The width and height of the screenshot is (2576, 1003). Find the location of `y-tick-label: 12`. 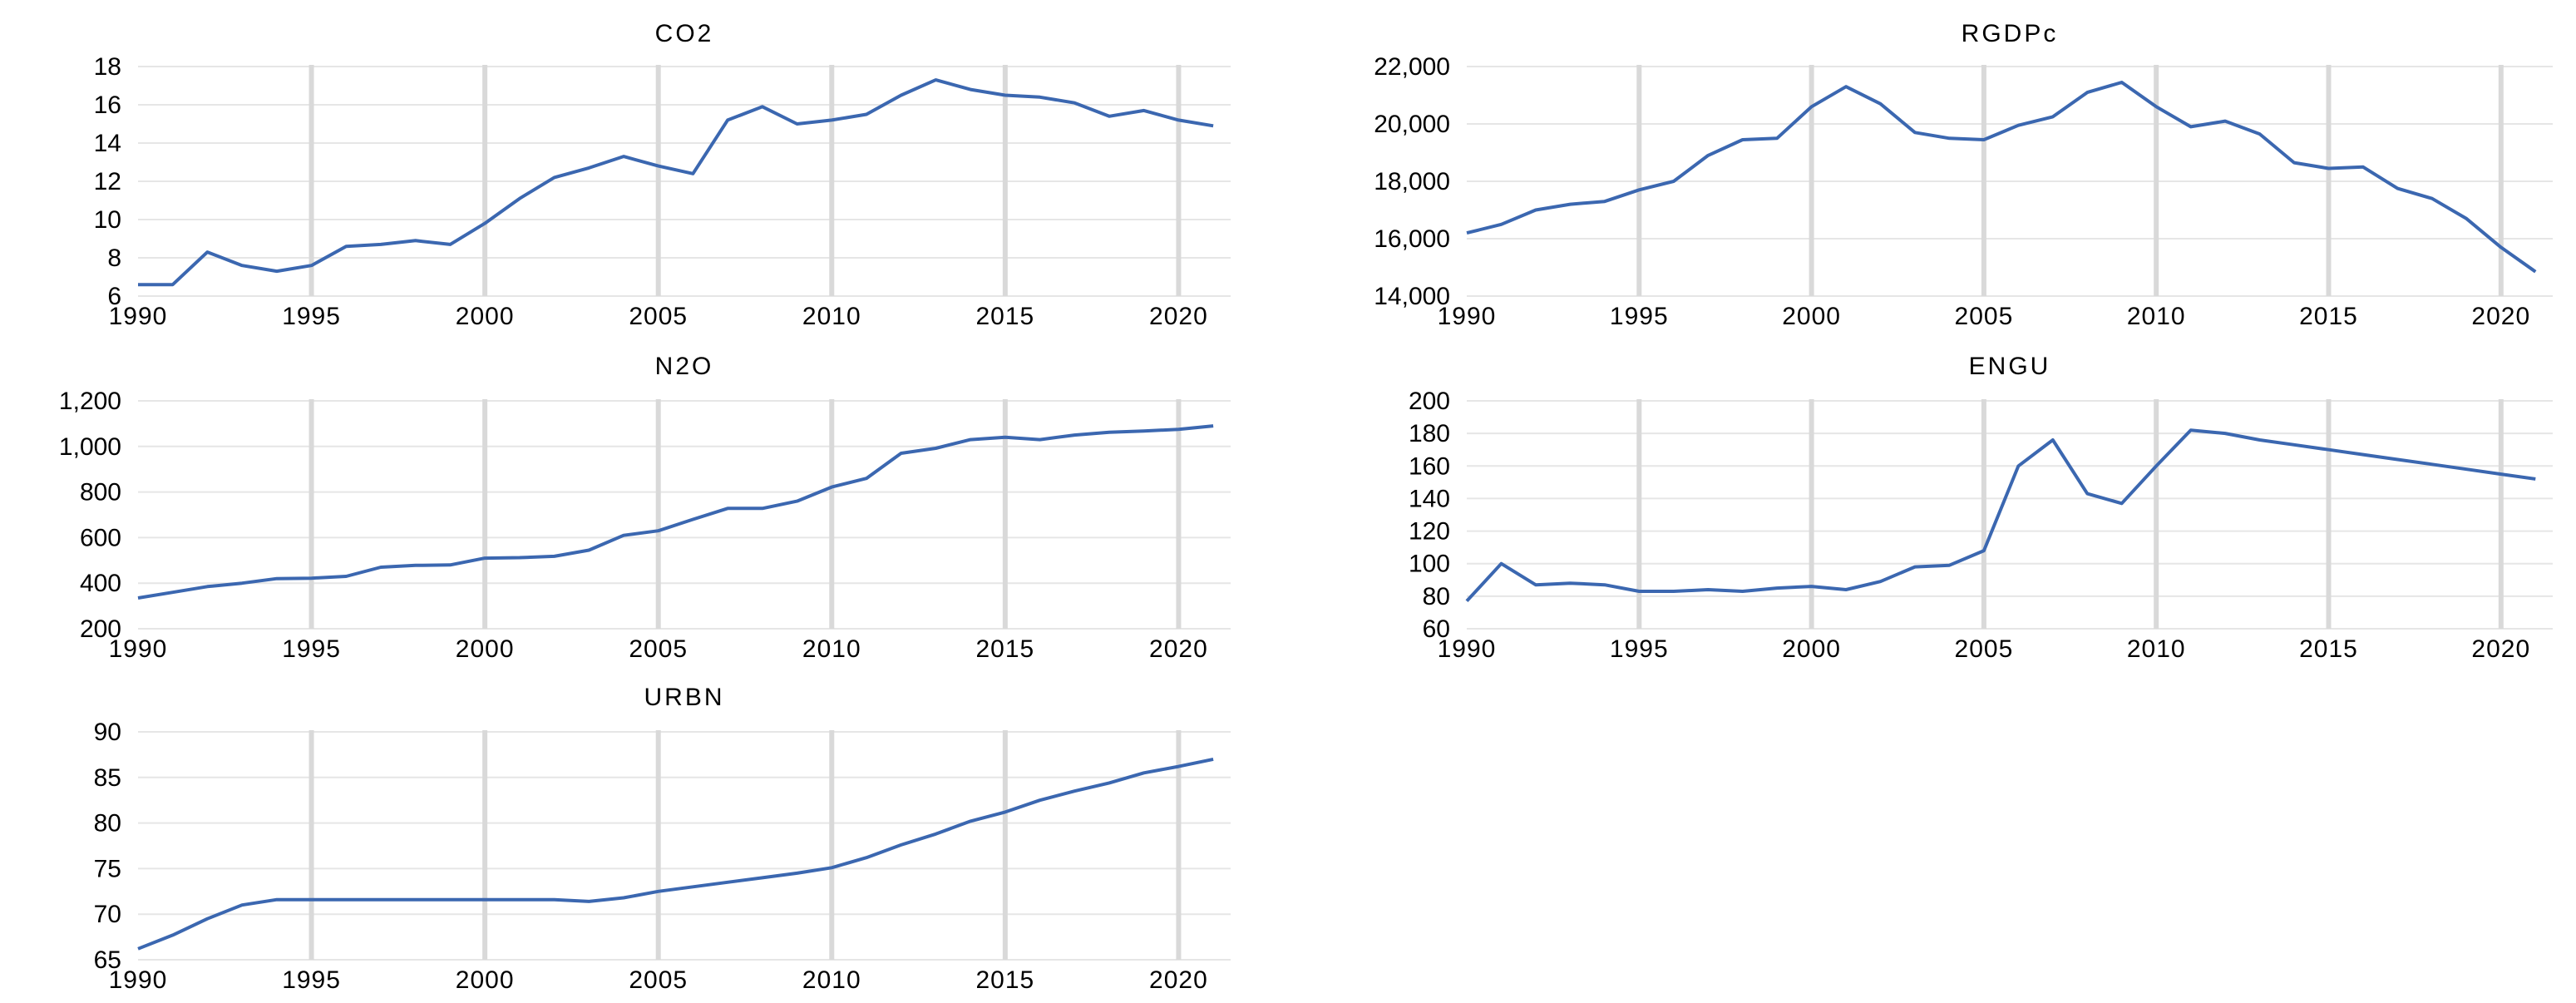

y-tick-label: 12 is located at coordinates (108, 182).